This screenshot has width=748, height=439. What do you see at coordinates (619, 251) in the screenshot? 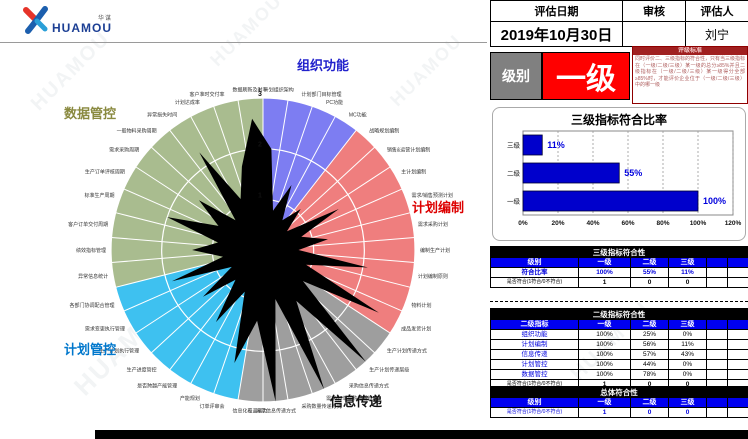
I see `table-title: 三级指标符合性` at bounding box center [619, 251].